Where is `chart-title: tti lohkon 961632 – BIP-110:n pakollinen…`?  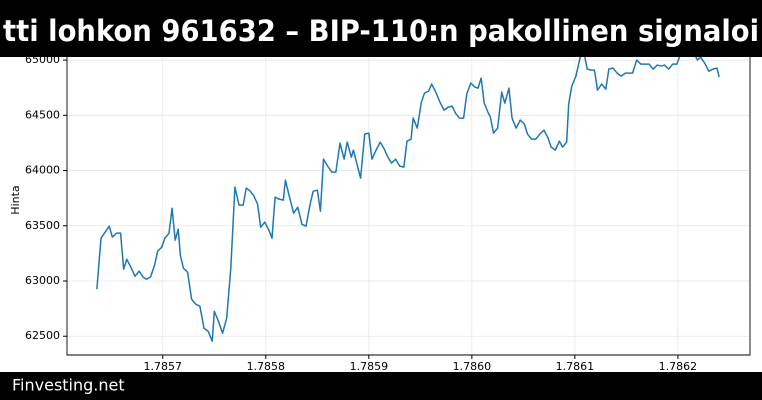
chart-title: tti lohkon 961632 – BIP-110:n pakollinen… is located at coordinates (381, 31).